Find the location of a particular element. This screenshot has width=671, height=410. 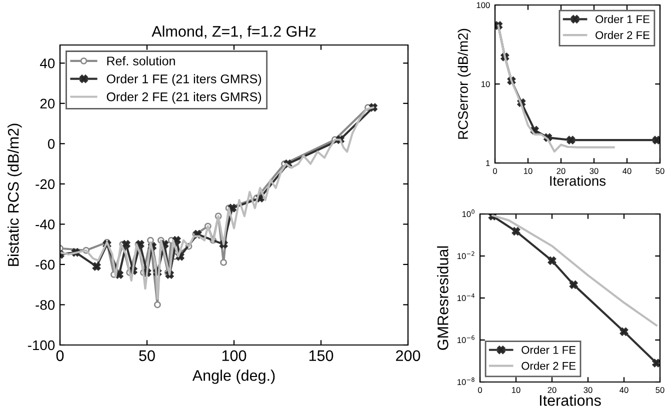

legend-label: Order 1 FE (21 iters GMRS) is located at coordinates (184, 80).